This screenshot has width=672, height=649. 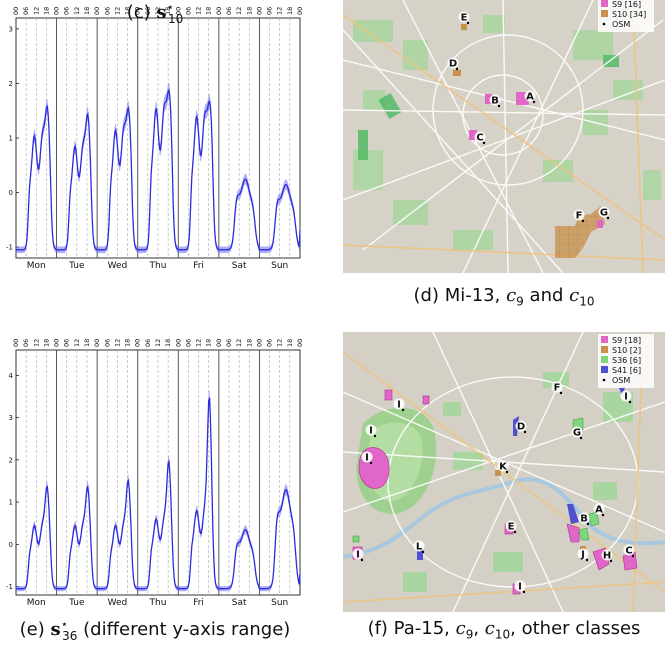 What do you see at coordinates (479, 138) in the screenshot?
I see `map-marker-label: C` at bounding box center [479, 138].